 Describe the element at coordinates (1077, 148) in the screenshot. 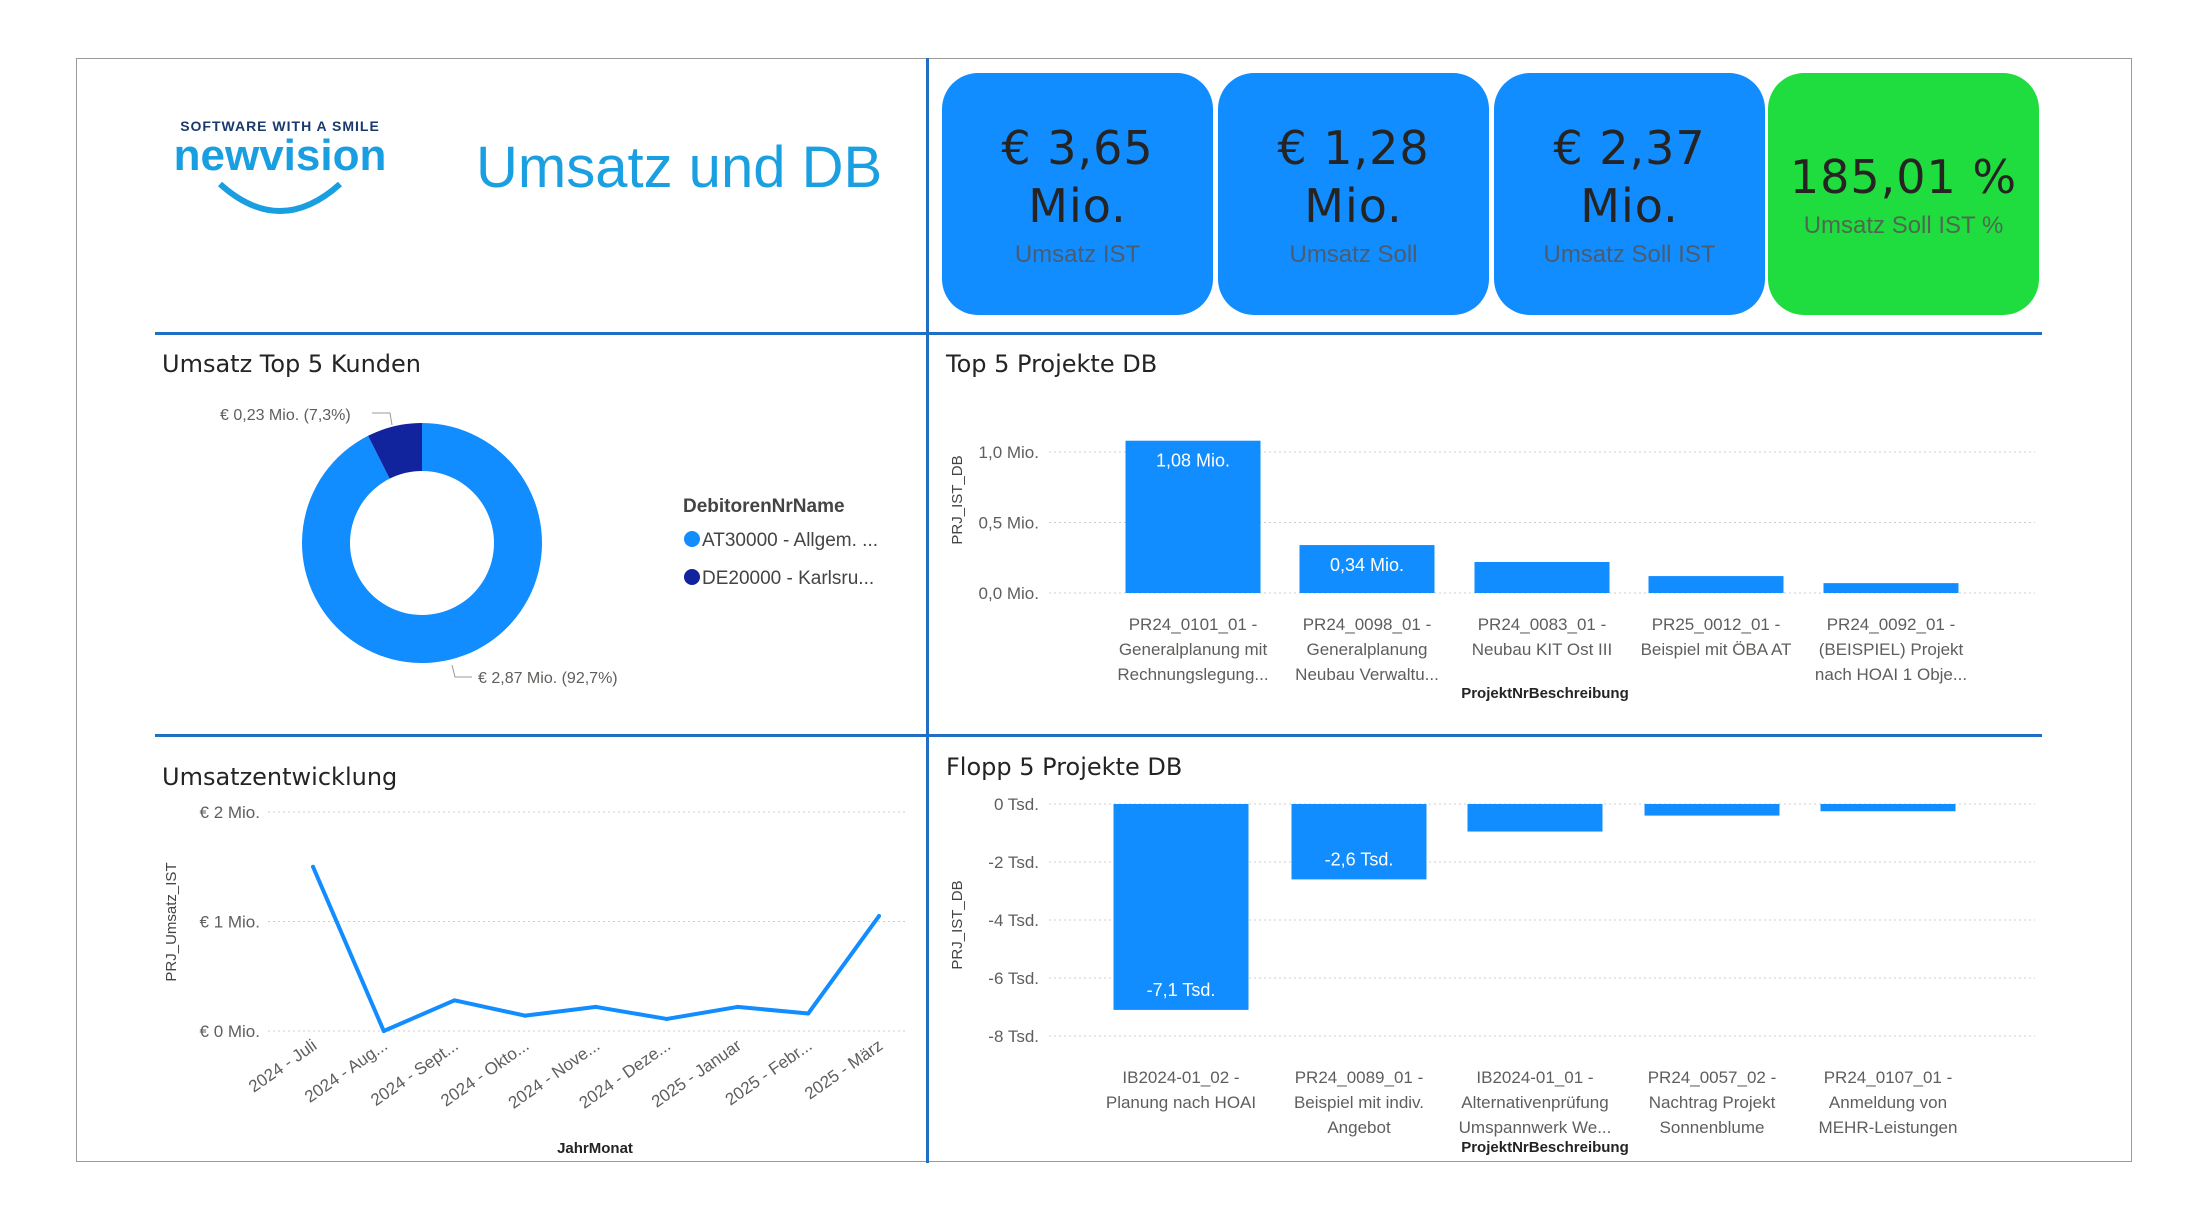

I see `kpi-value: € 3,65` at that location.